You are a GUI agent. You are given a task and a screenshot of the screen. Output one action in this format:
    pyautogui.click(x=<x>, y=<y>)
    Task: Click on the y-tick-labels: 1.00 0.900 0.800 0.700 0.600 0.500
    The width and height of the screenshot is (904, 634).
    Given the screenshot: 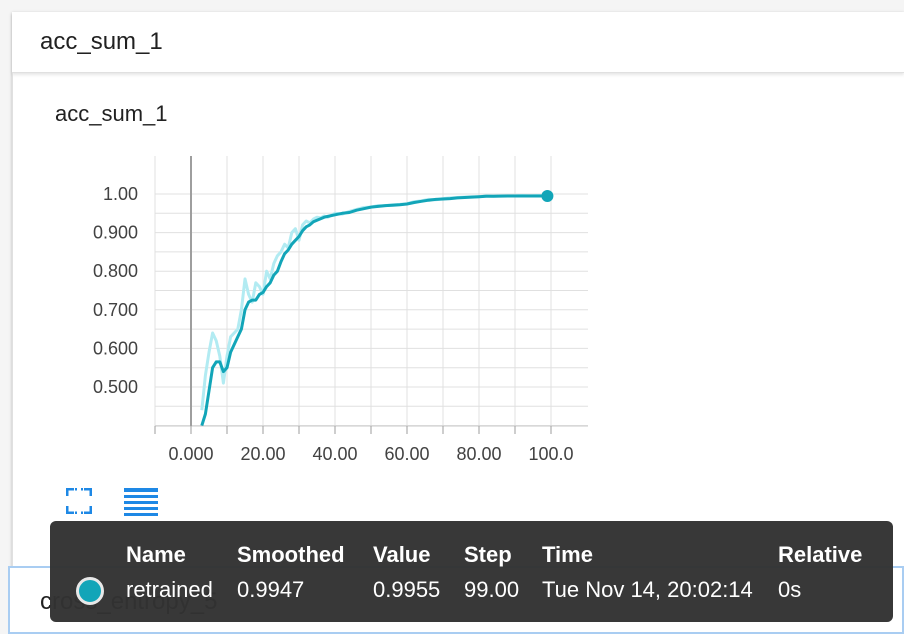 What is the action you would take?
    pyautogui.click(x=115, y=290)
    